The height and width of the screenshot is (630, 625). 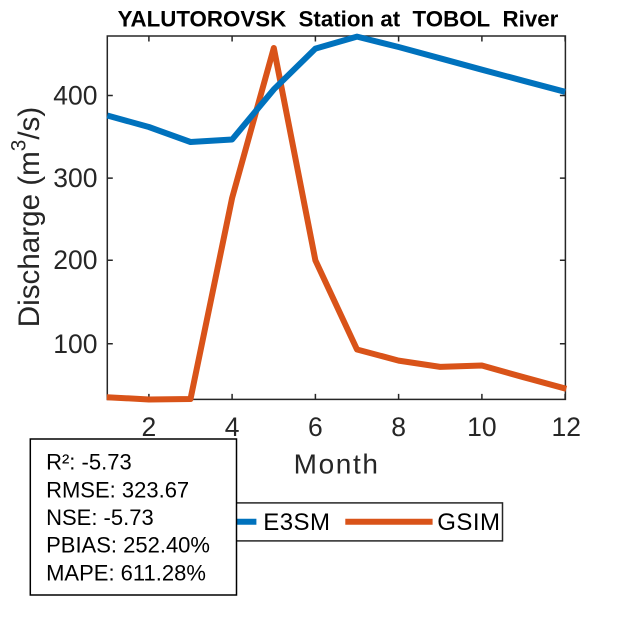 I want to click on svg-text: MAPE: 611.28%, so click(x=126, y=572).